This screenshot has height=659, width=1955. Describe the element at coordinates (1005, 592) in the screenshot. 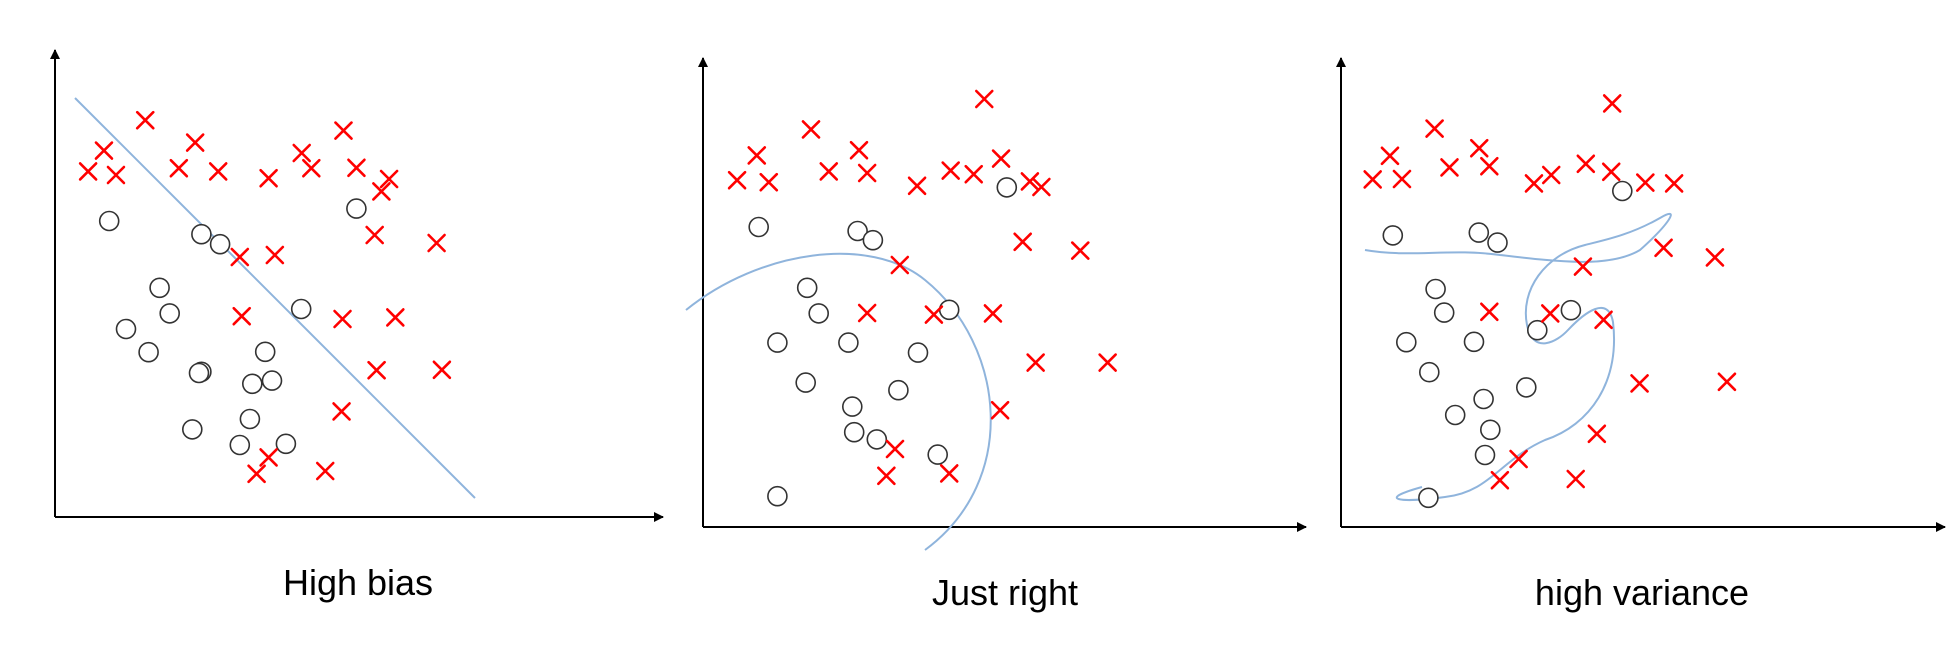

I see `caption-just-right: Just right` at that location.